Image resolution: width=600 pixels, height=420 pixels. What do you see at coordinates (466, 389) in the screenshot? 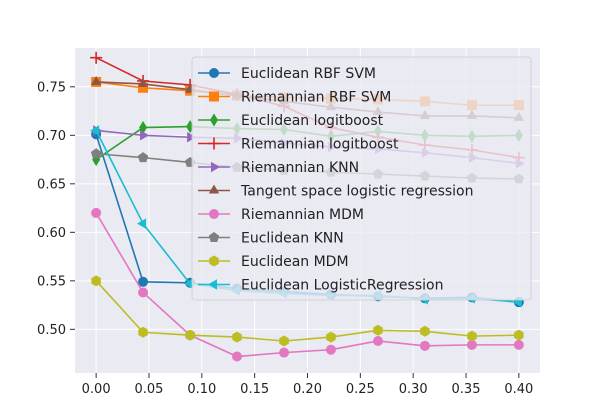
I see `x-tick-label: 0.35` at bounding box center [466, 389].